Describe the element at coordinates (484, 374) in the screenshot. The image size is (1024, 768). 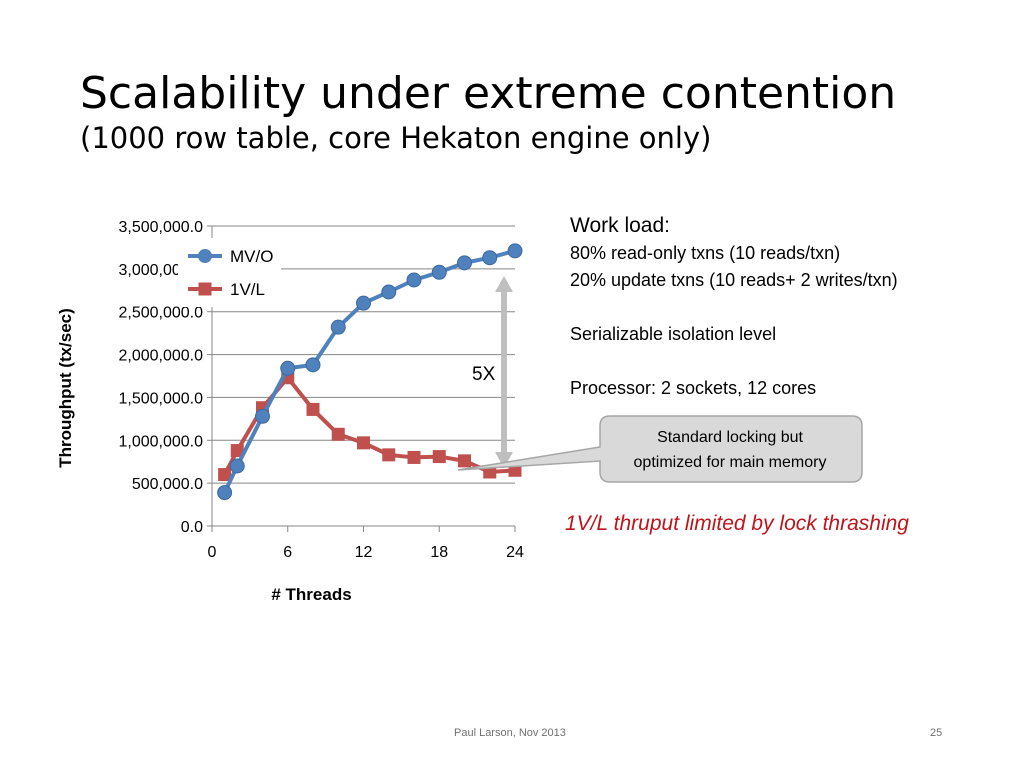
I see `ratio-label: 5X` at that location.